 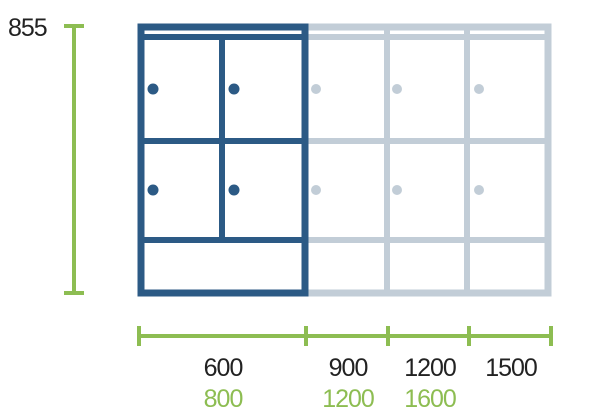 I want to click on width-label-secondary: 1200, so click(x=348, y=399).